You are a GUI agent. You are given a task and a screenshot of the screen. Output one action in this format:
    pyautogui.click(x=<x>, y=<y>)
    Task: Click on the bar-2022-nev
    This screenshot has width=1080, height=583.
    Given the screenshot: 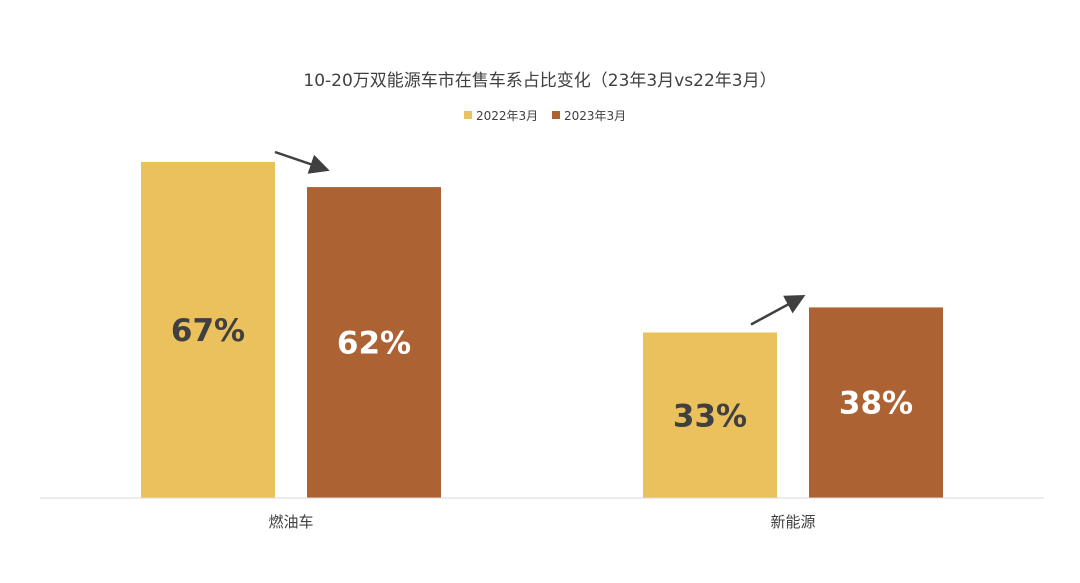 What is the action you would take?
    pyautogui.click(x=710, y=415)
    